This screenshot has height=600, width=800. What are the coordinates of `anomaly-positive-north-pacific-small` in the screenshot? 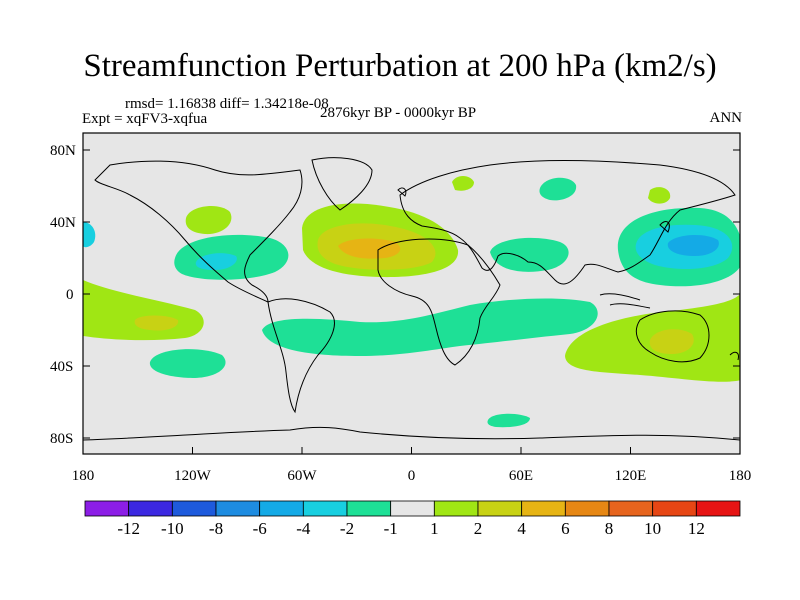 It's located at (208, 220).